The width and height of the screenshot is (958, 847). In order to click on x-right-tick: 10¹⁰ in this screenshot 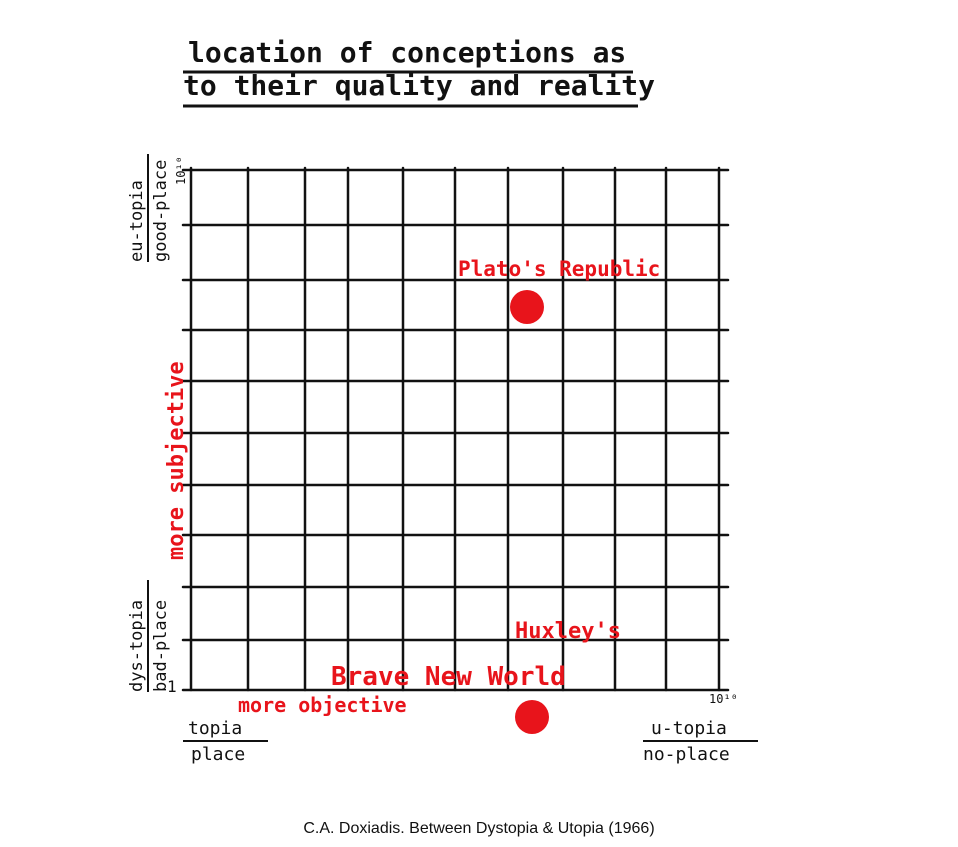, I will do `click(723, 699)`.